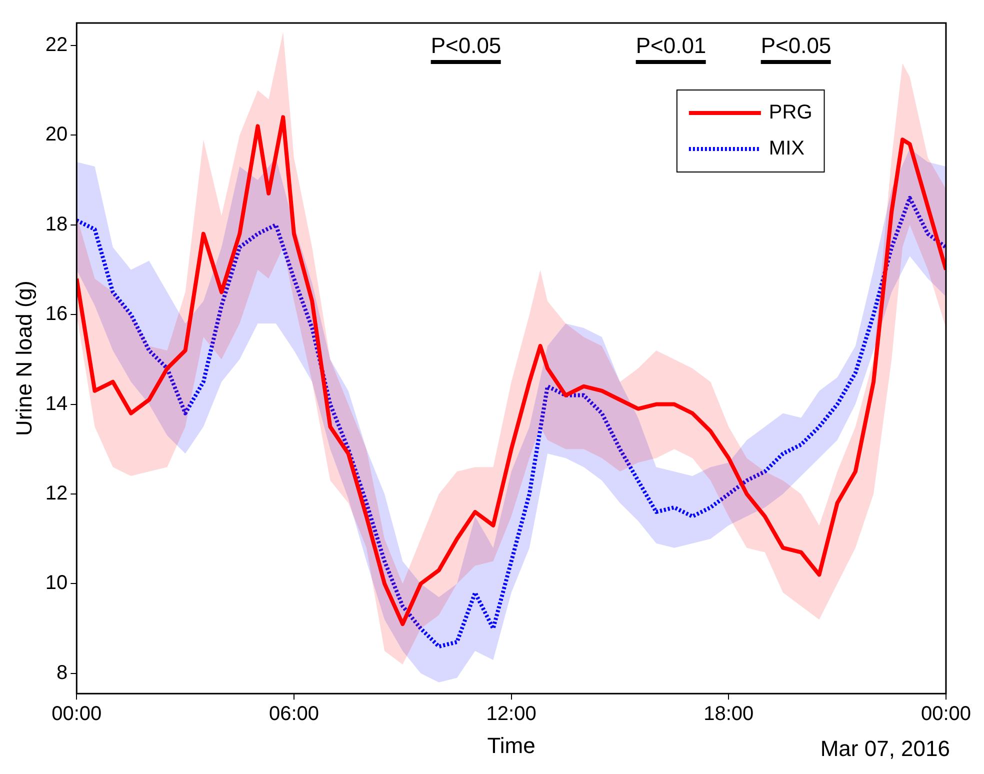 Image resolution: width=984 pixels, height=774 pixels. Describe the element at coordinates (56, 45) in the screenshot. I see `y-tick-label: 22` at that location.